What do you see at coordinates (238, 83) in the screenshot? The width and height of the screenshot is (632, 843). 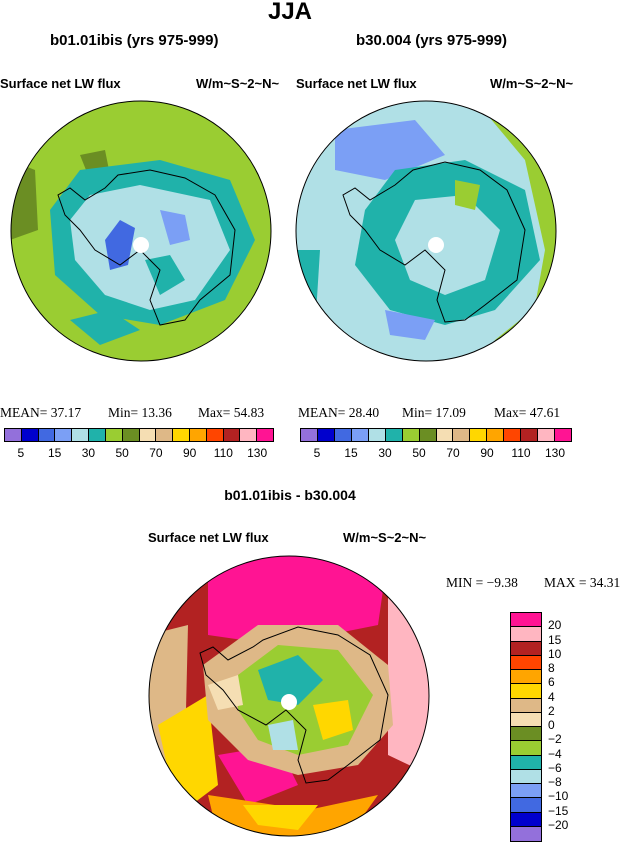 I see `panel1-units: W/m~S~2~N~` at bounding box center [238, 83].